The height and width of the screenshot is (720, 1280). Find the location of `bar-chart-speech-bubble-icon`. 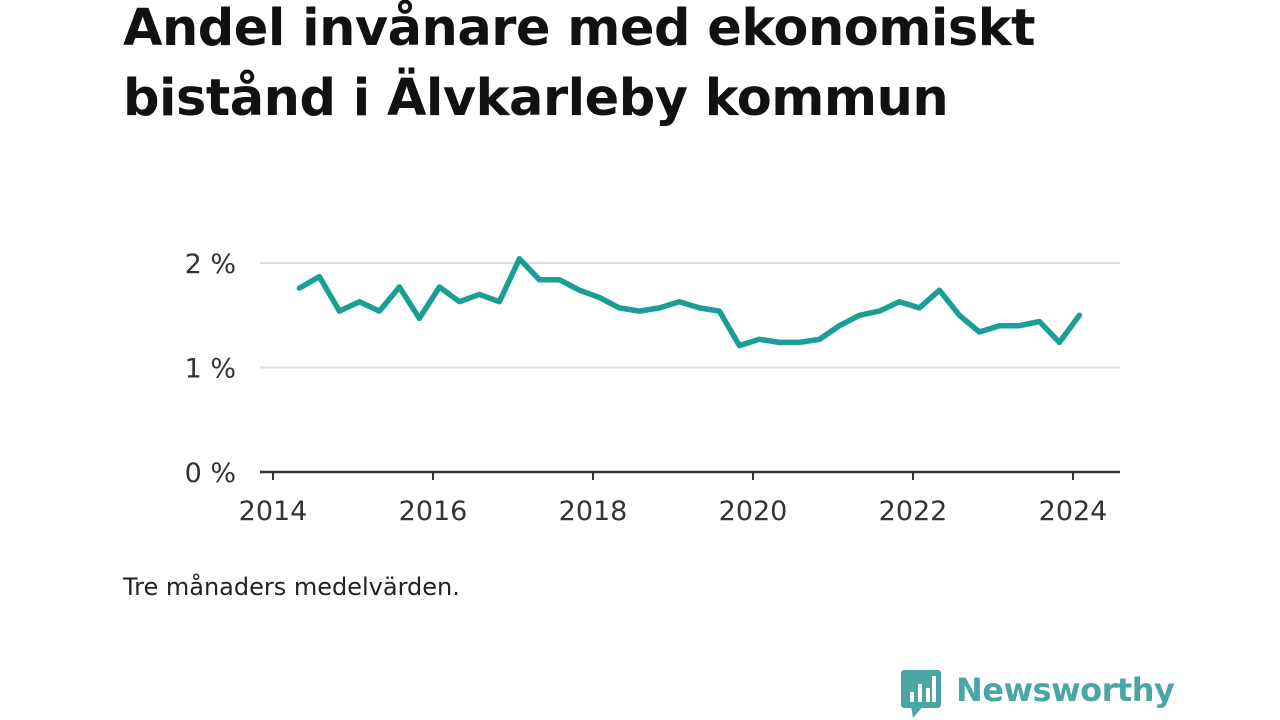

bar-chart-speech-bubble-icon is located at coordinates (921, 694).